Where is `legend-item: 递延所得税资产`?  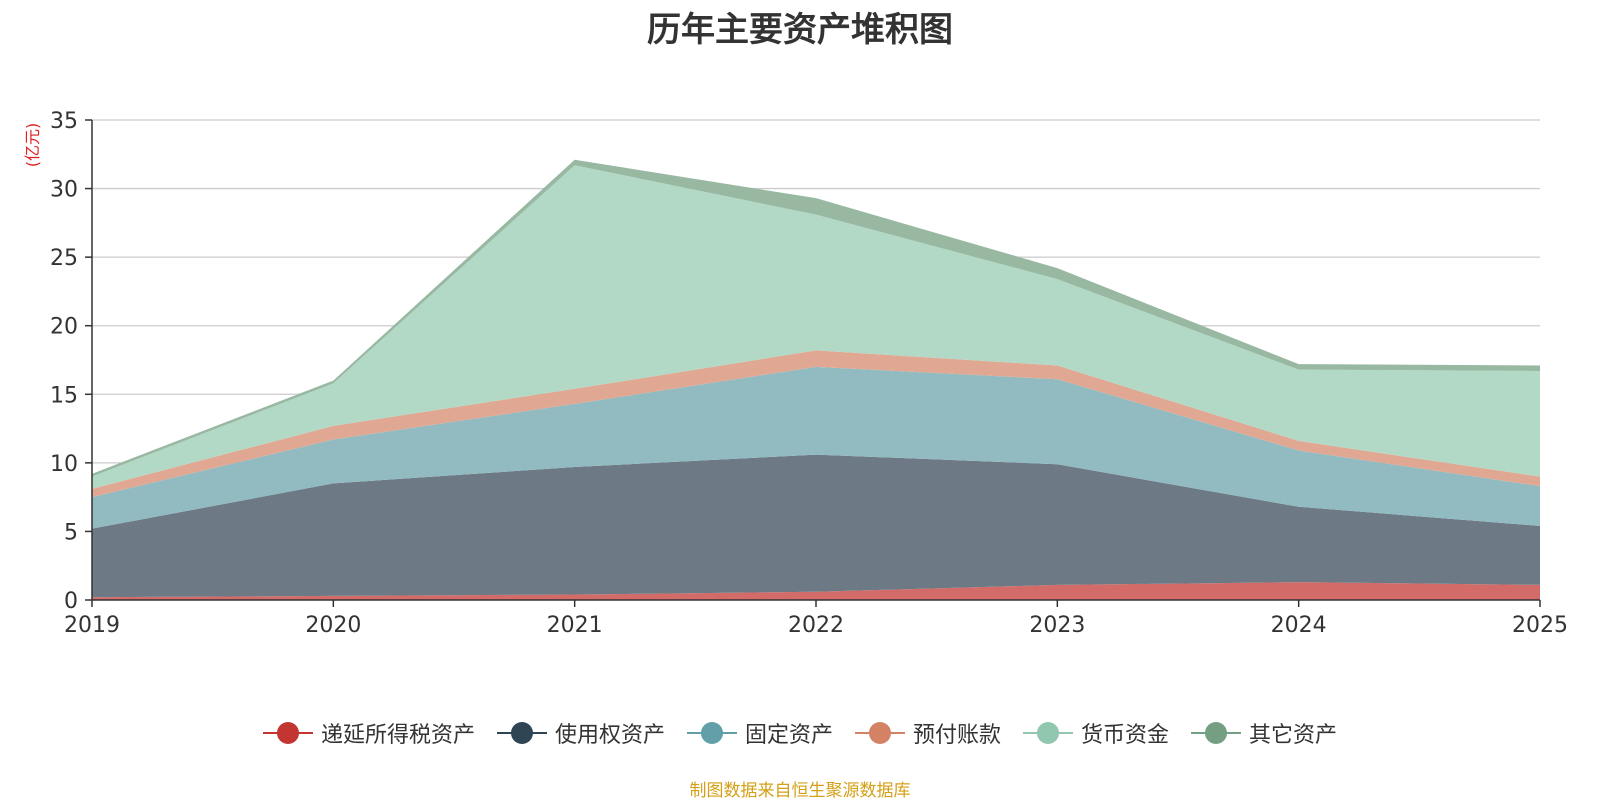 legend-item: 递延所得税资产 is located at coordinates (368, 733).